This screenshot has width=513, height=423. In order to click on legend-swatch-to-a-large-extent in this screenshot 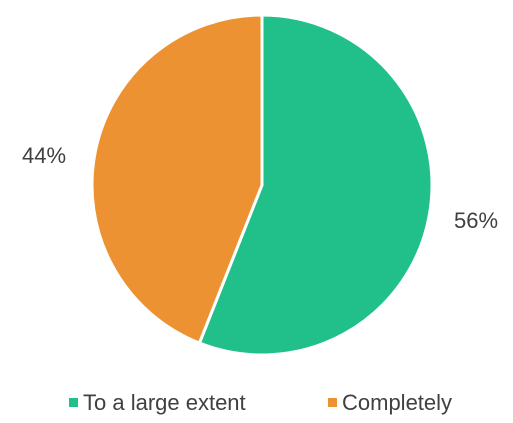, I will do `click(73, 402)`.